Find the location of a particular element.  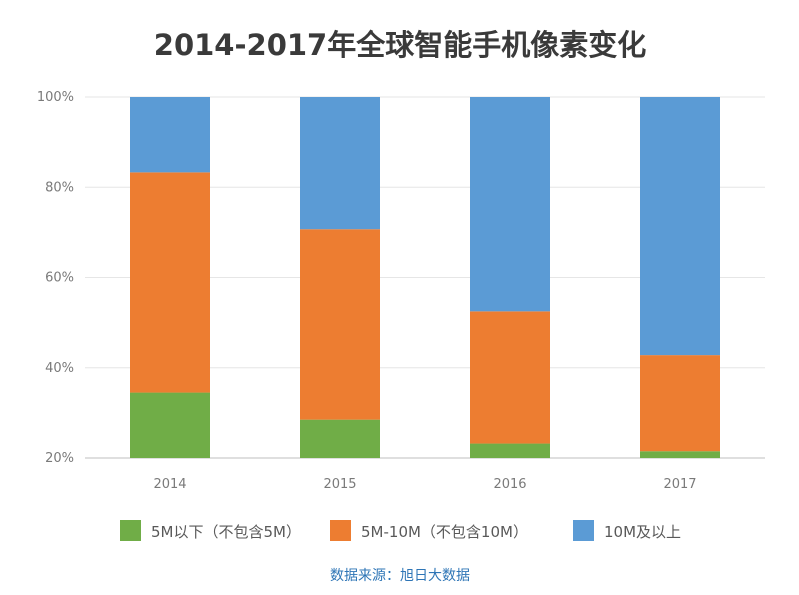

bar-segment-2-2015 is located at coordinates (340, 324).